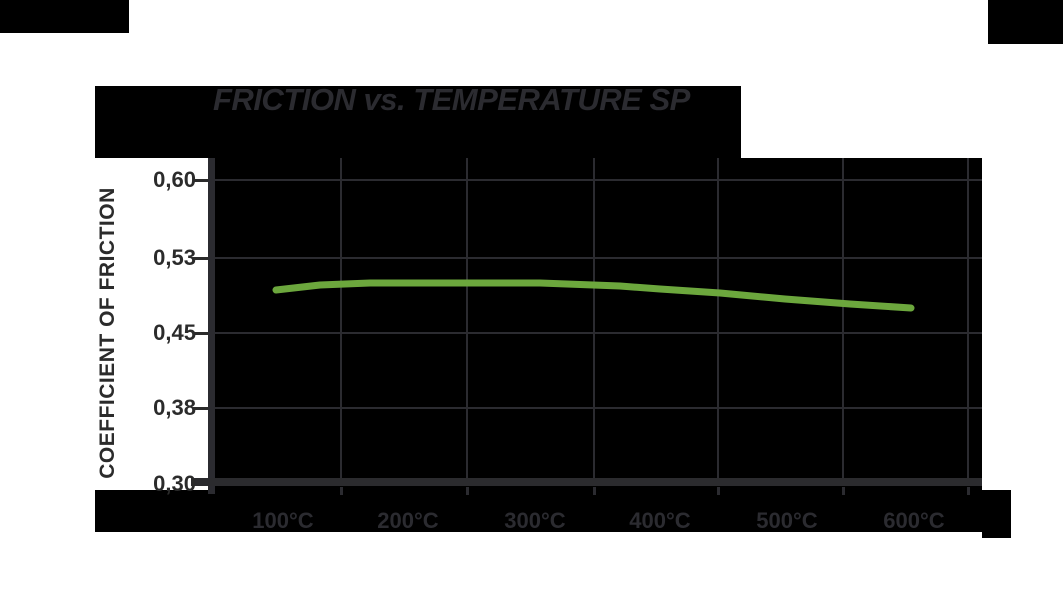 The image size is (1063, 591). What do you see at coordinates (586, 482) in the screenshot?
I see `x-axis-line` at bounding box center [586, 482].